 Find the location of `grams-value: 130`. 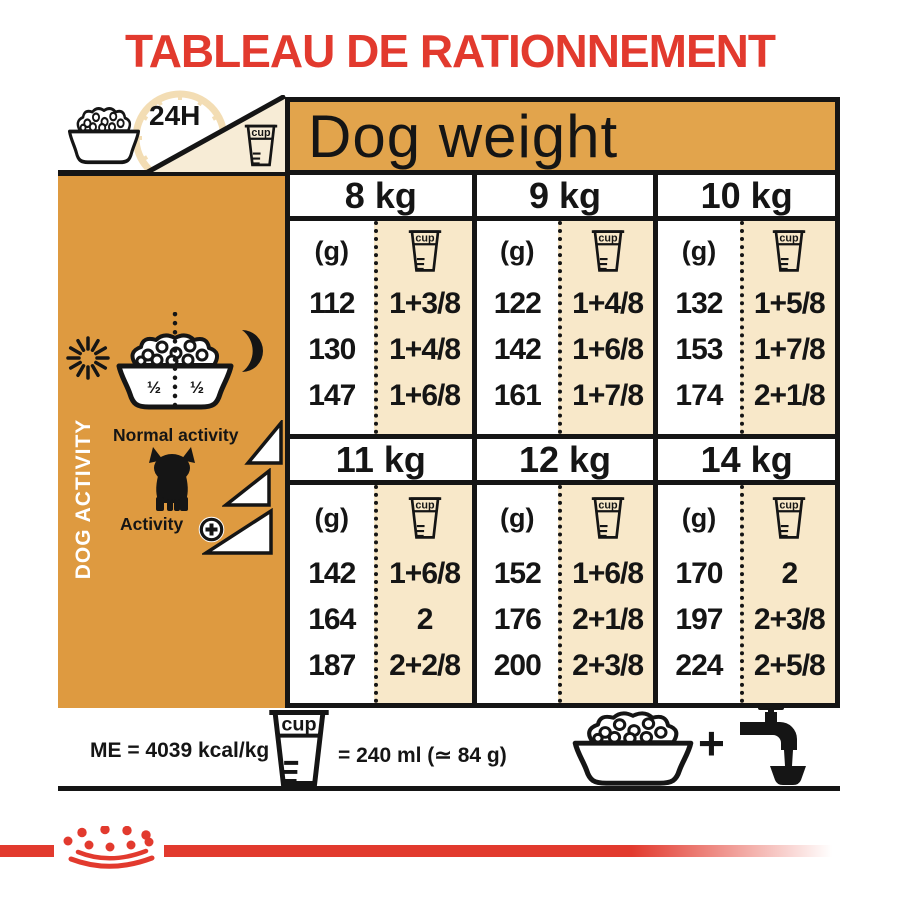

grams-value: 130 is located at coordinates (332, 349).